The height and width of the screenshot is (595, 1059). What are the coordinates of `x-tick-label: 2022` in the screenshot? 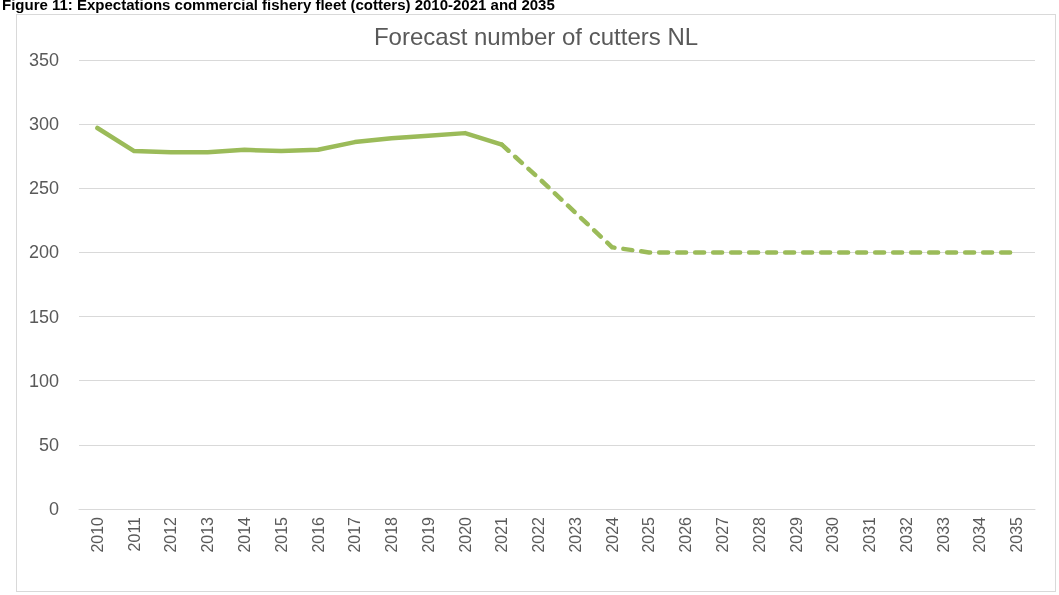 It's located at (539, 534).